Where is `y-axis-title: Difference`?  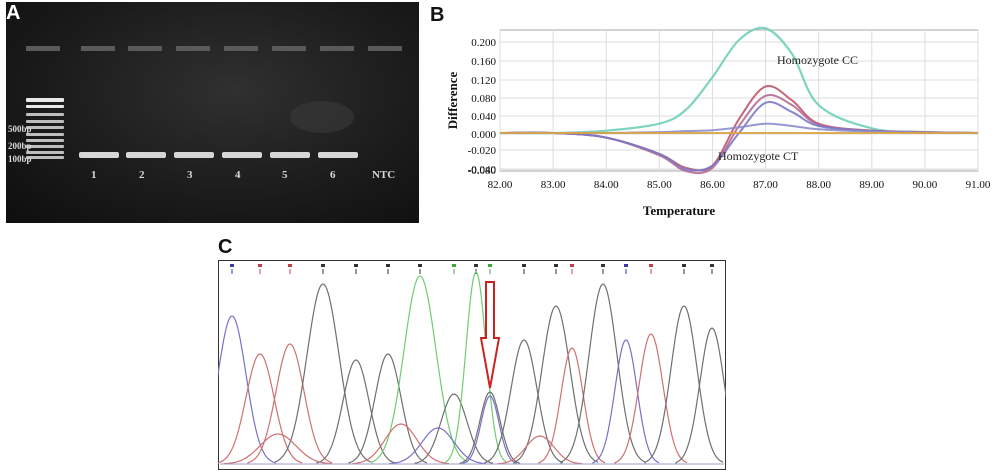 y-axis-title: Difference is located at coordinates (452, 101).